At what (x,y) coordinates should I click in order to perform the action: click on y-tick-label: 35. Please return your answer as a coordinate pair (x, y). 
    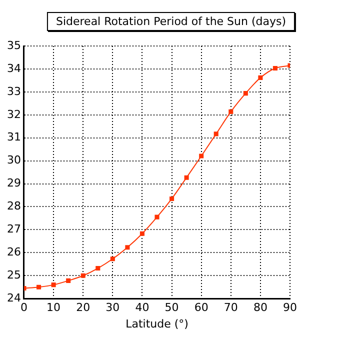
    Looking at the image, I should click on (13, 45).